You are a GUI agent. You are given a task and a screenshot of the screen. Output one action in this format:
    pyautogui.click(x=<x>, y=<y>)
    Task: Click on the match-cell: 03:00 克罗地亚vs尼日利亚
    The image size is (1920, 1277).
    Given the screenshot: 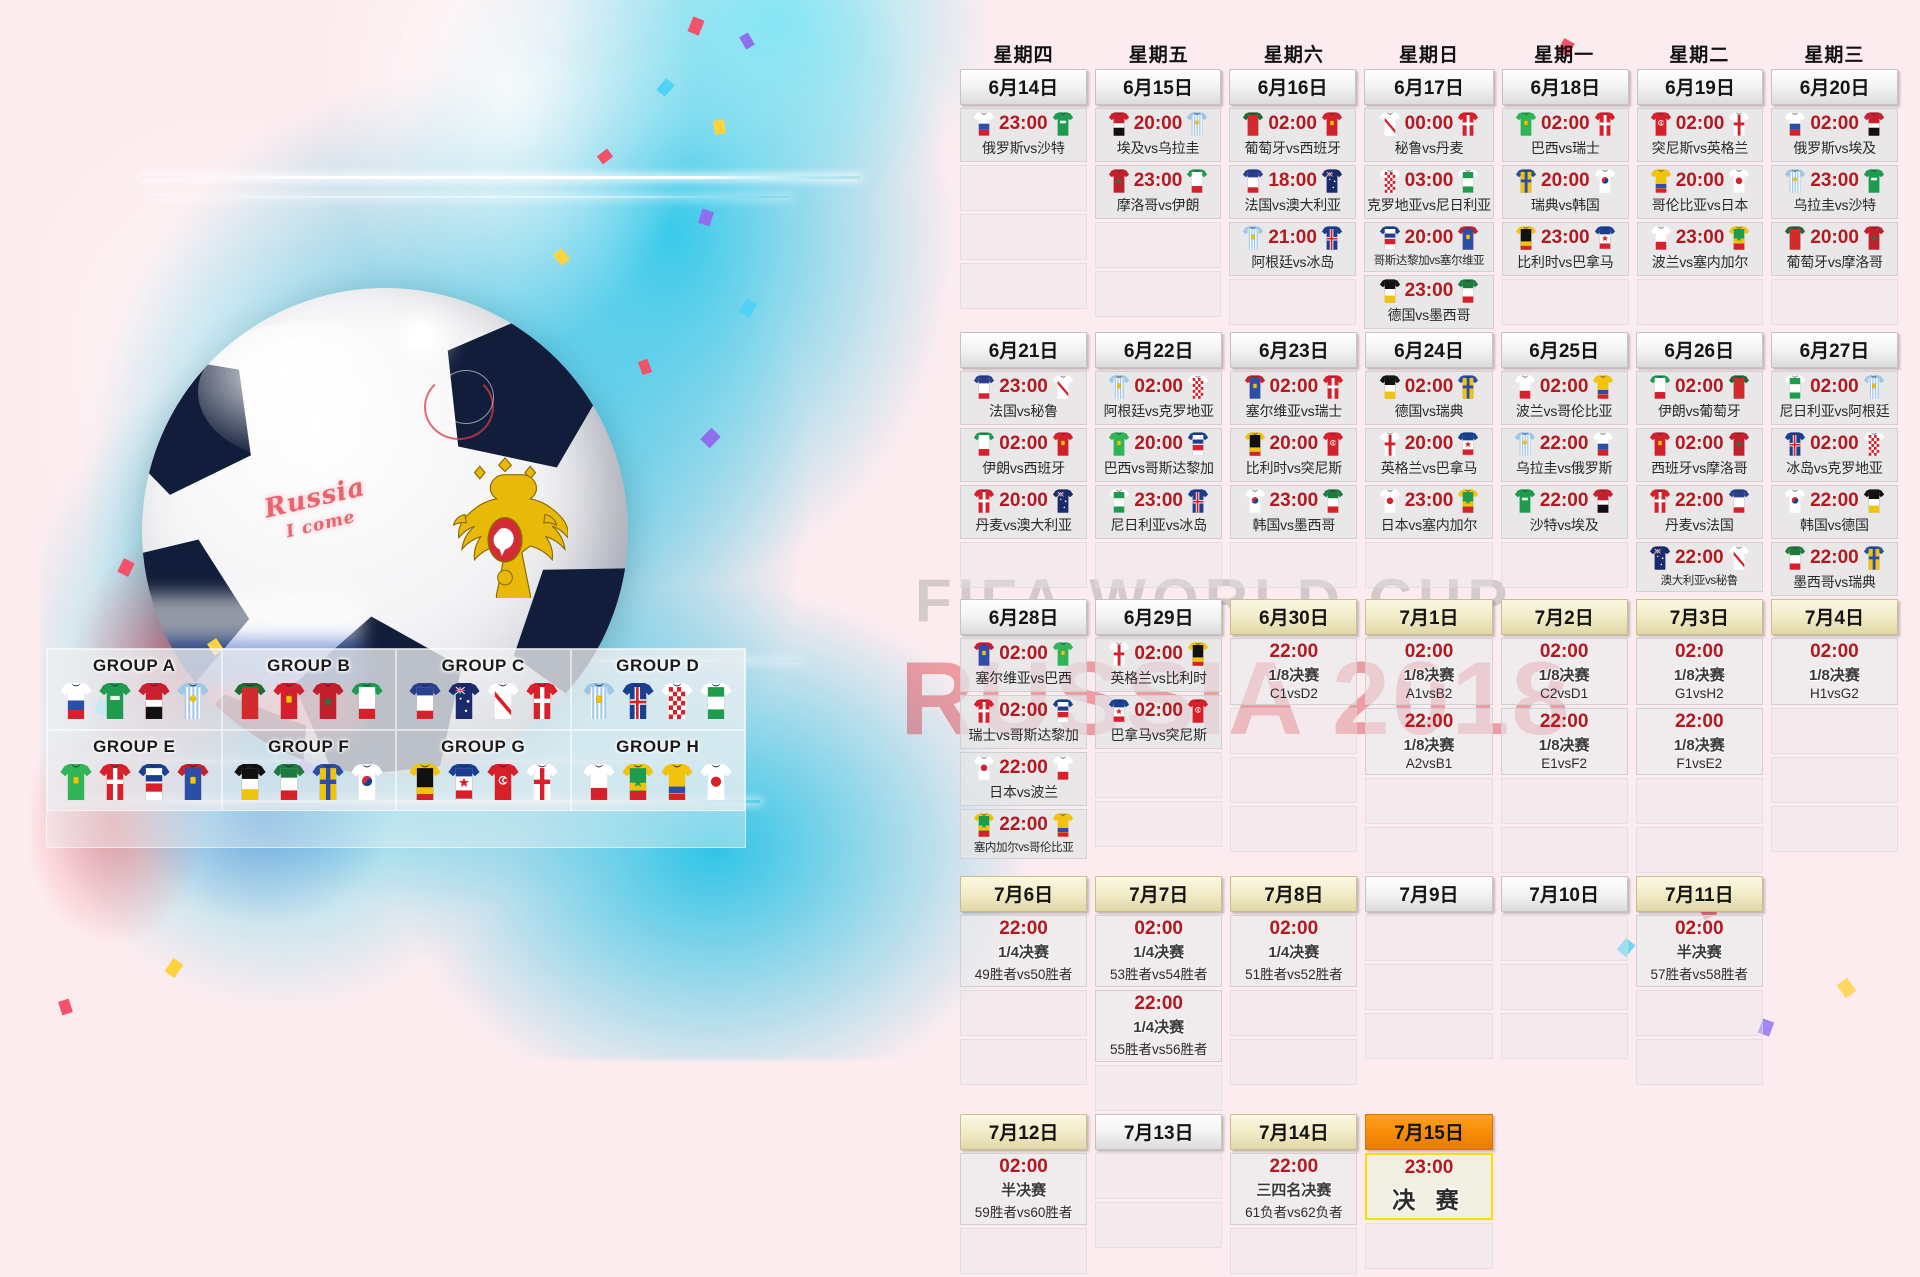 What is the action you would take?
    pyautogui.click(x=1428, y=192)
    